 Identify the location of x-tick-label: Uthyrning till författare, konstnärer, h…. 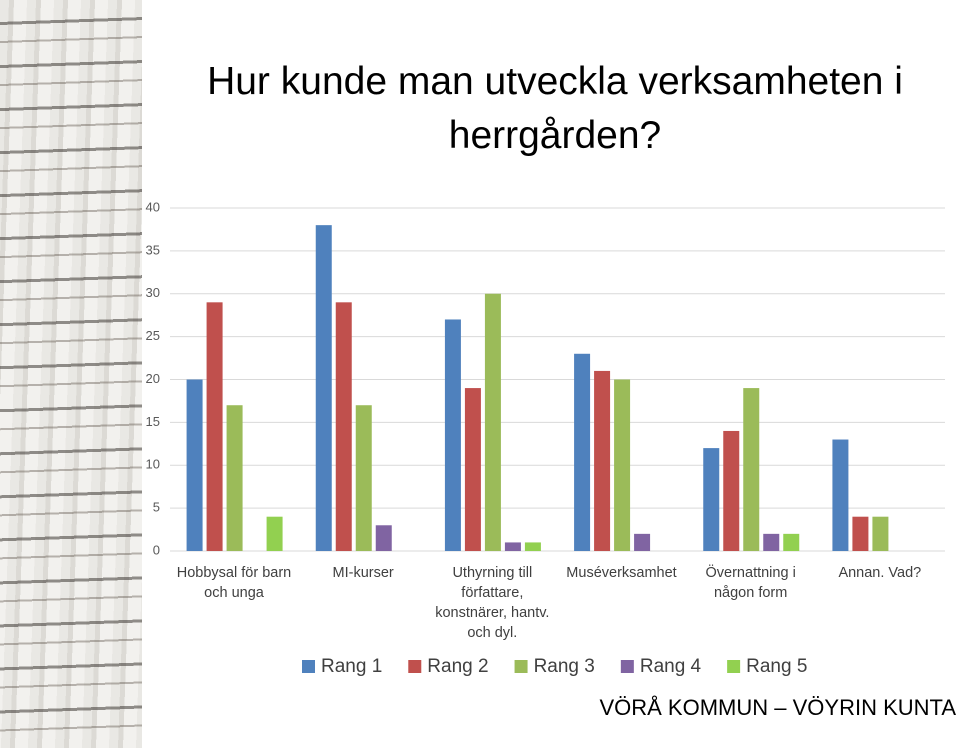
(492, 603).